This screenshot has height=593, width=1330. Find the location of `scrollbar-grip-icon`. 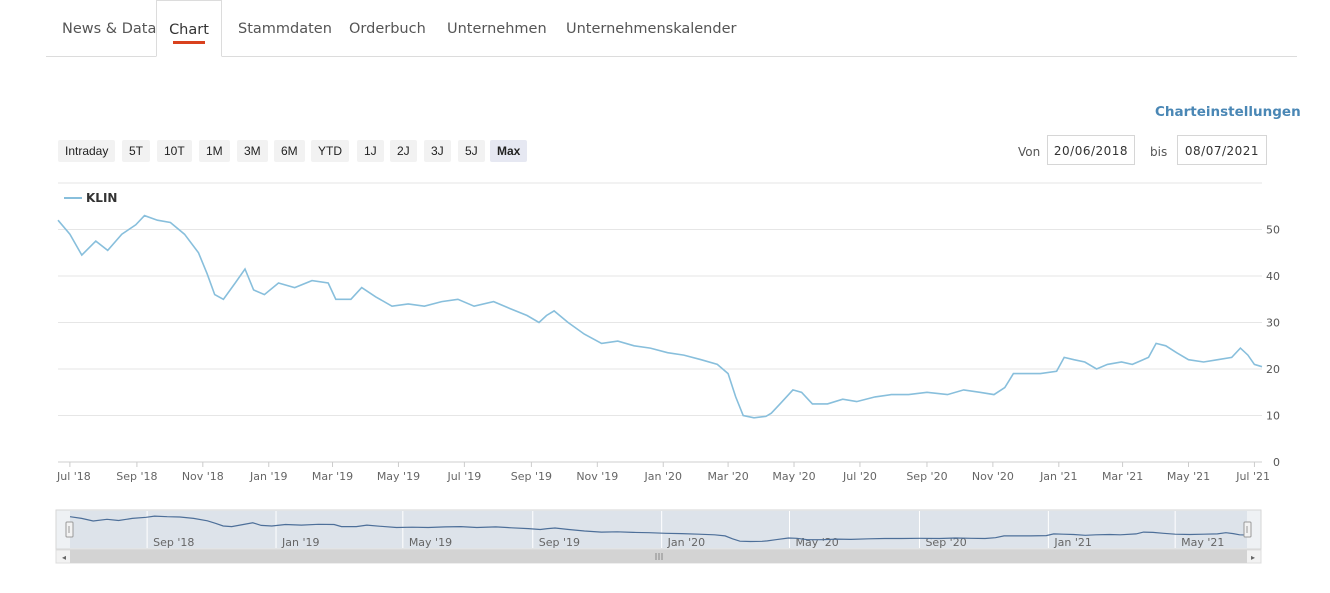

scrollbar-grip-icon is located at coordinates (659, 556).